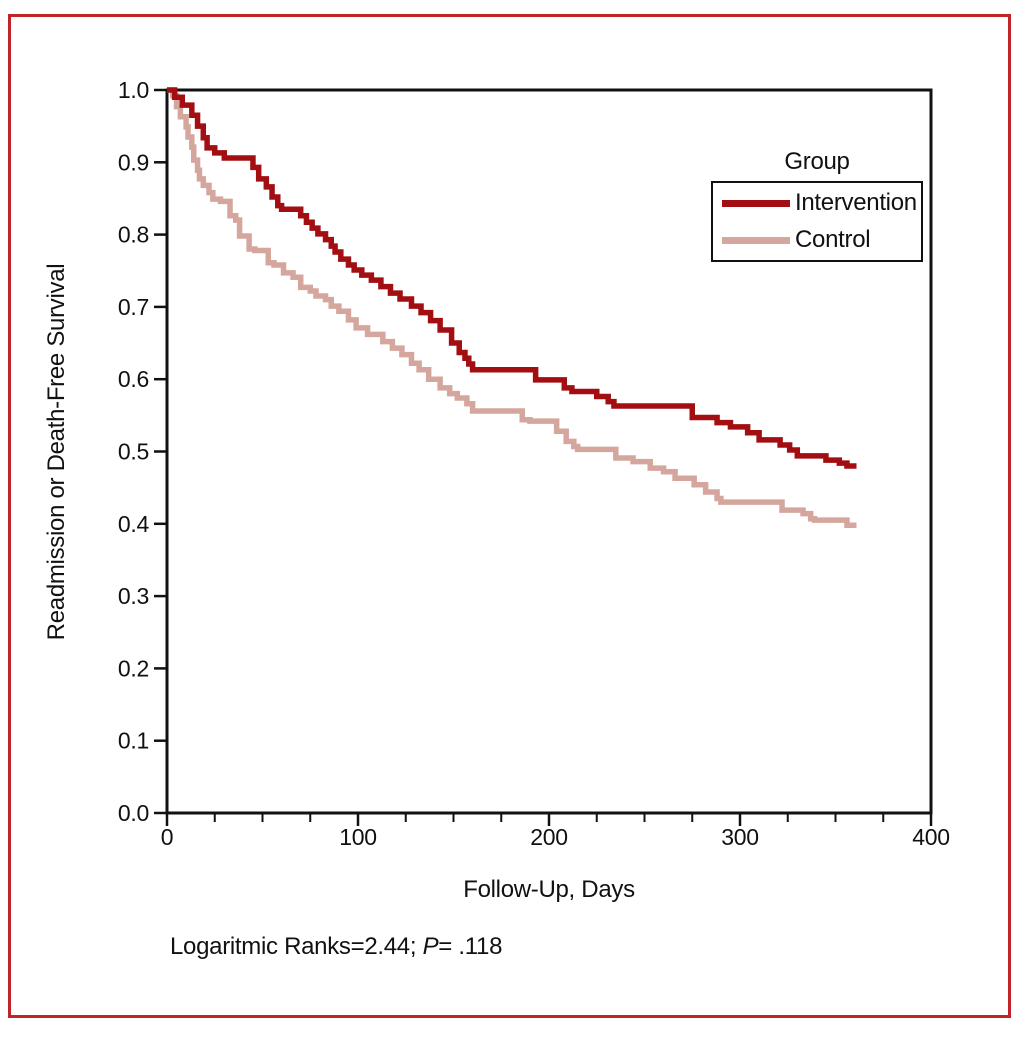 The image size is (1024, 1037). Describe the element at coordinates (296, 946) in the screenshot. I see `footnote-stat: Logaritmic Ranks=2.44;` at that location.